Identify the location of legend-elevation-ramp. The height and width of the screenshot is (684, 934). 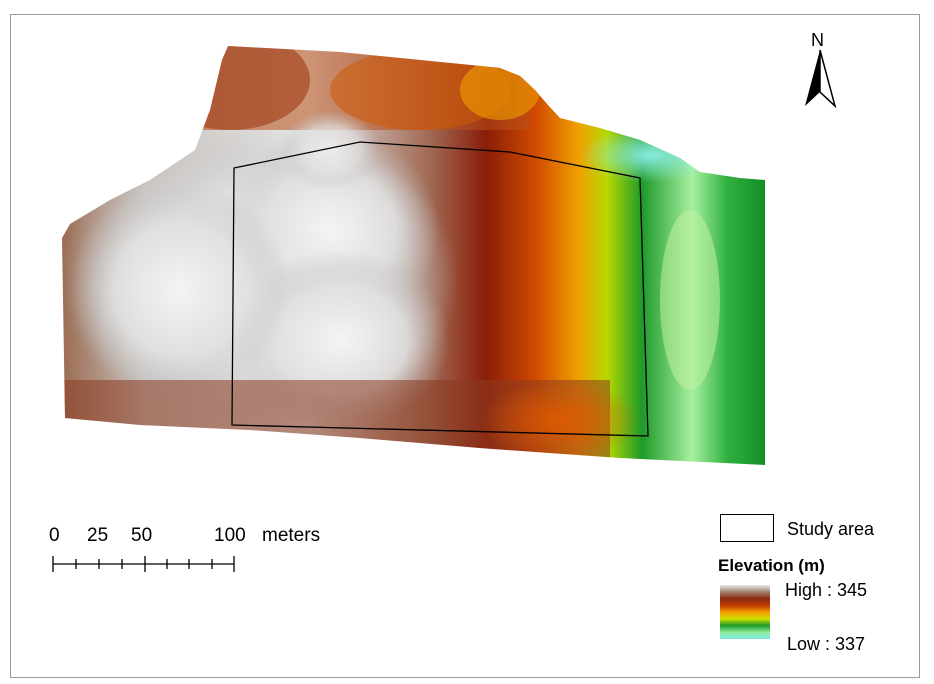
(745, 612).